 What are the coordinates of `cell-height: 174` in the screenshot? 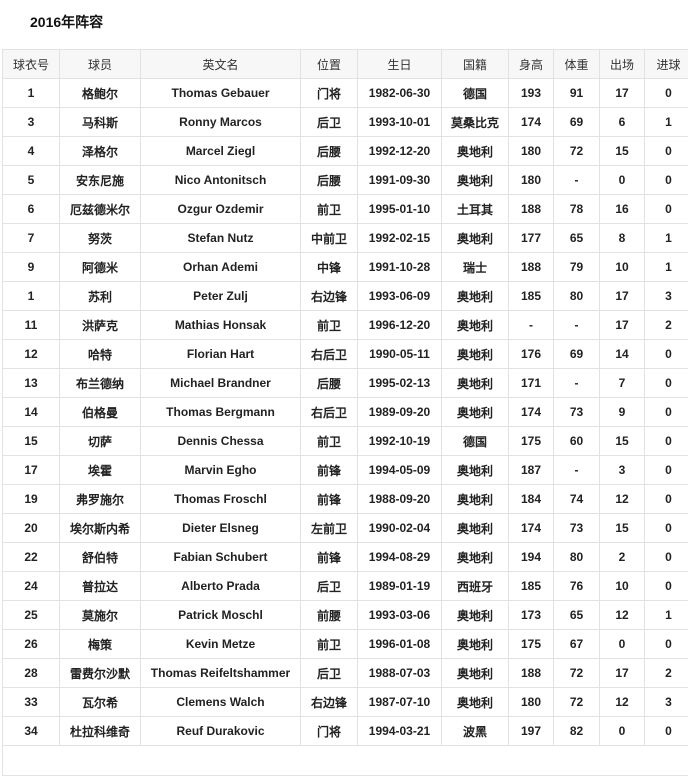 It's located at (531, 528).